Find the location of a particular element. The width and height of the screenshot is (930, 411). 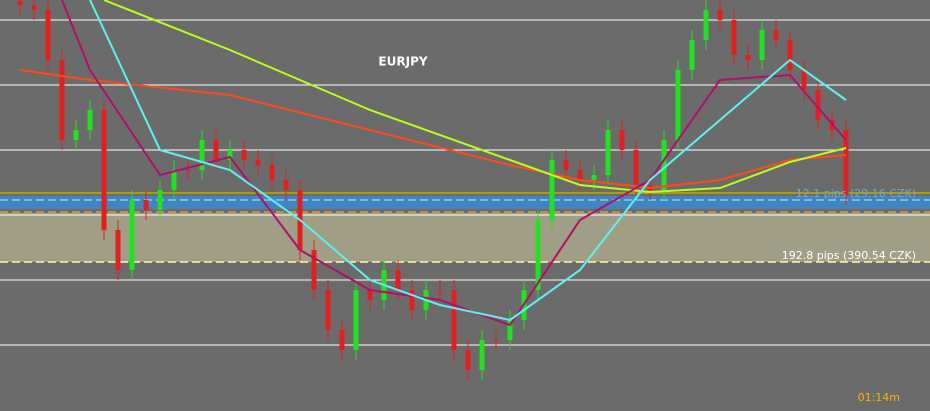

timer: 01:14m is located at coordinates (879, 397).